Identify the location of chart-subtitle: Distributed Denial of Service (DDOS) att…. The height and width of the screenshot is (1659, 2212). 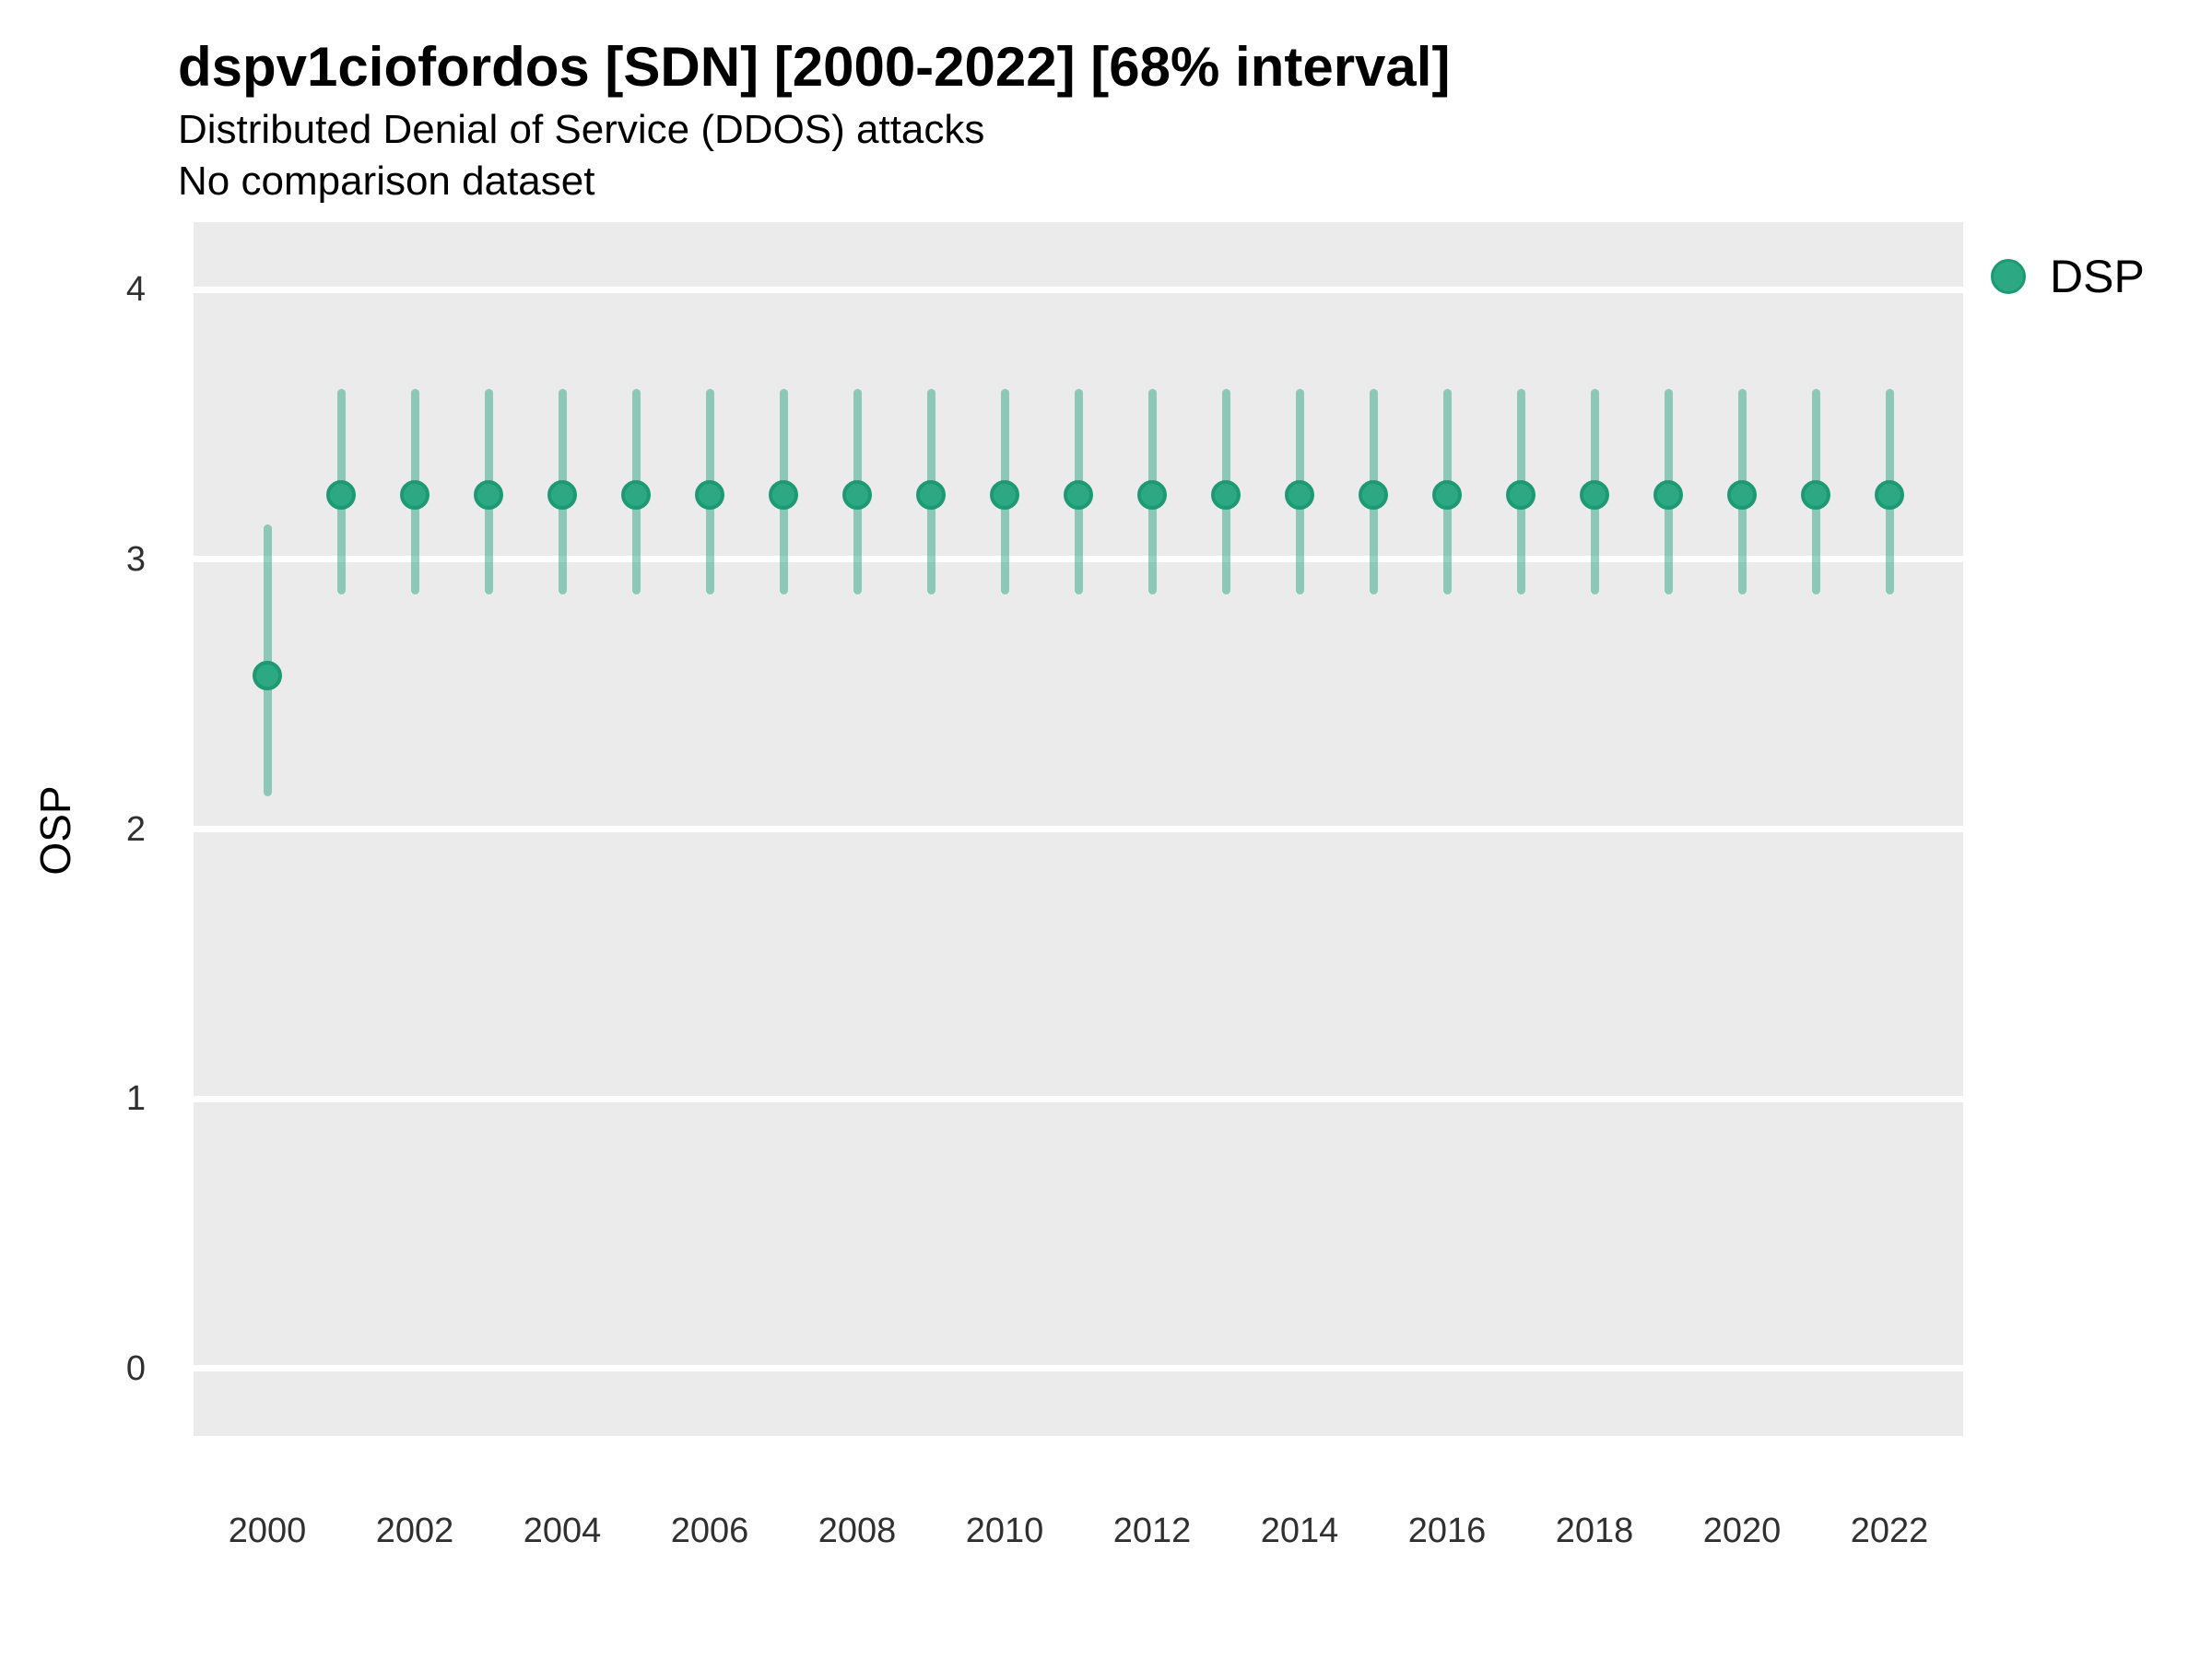
(581, 129).